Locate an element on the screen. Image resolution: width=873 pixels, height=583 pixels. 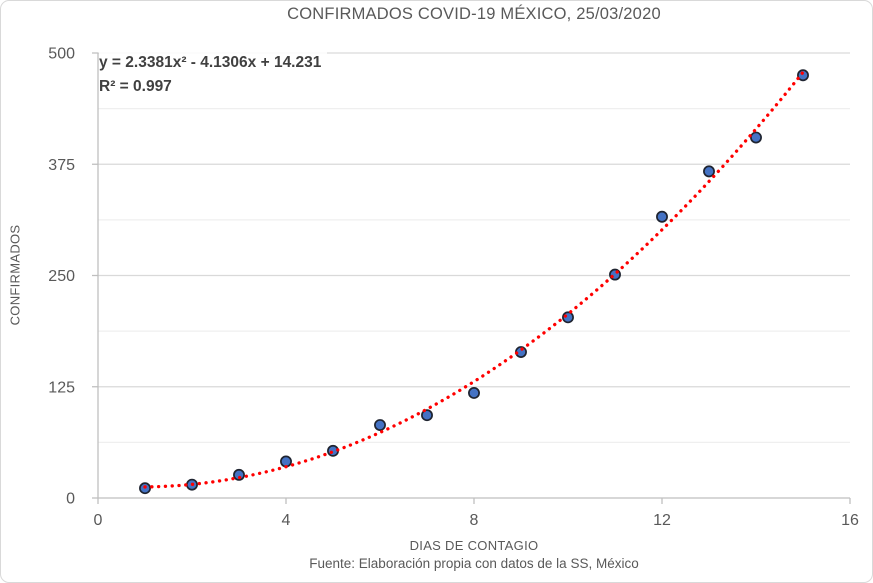
y-tick-label: 125 is located at coordinates (61, 387).